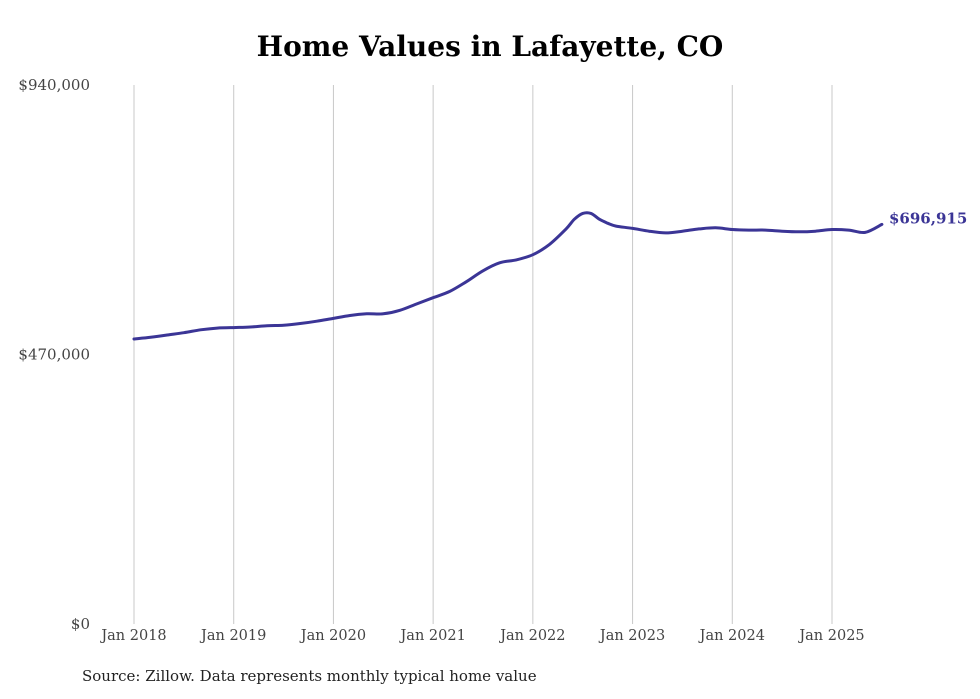 The image size is (980, 699). Describe the element at coordinates (132, 636) in the screenshot. I see `x-tick-label: Jan 2018` at that location.